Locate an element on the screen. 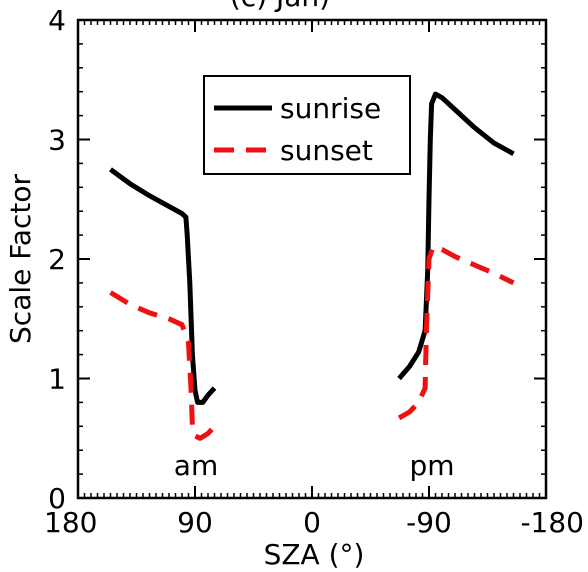 The height and width of the screenshot is (572, 588). y-tick-label: 1 is located at coordinates (57, 379).